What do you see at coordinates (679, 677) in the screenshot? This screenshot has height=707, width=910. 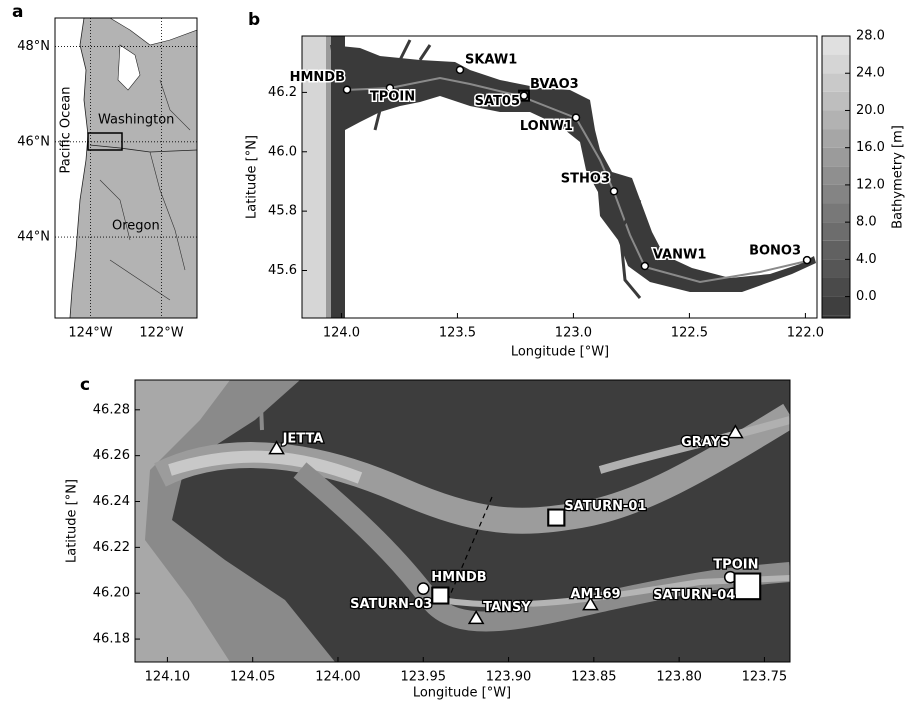 I see `x-tick-label: 123.80` at bounding box center [679, 677].